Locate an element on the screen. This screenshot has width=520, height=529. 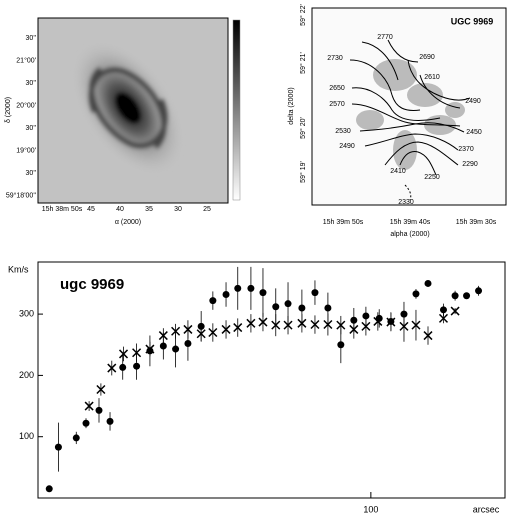
x-tick-label: 35 is located at coordinates (149, 209).